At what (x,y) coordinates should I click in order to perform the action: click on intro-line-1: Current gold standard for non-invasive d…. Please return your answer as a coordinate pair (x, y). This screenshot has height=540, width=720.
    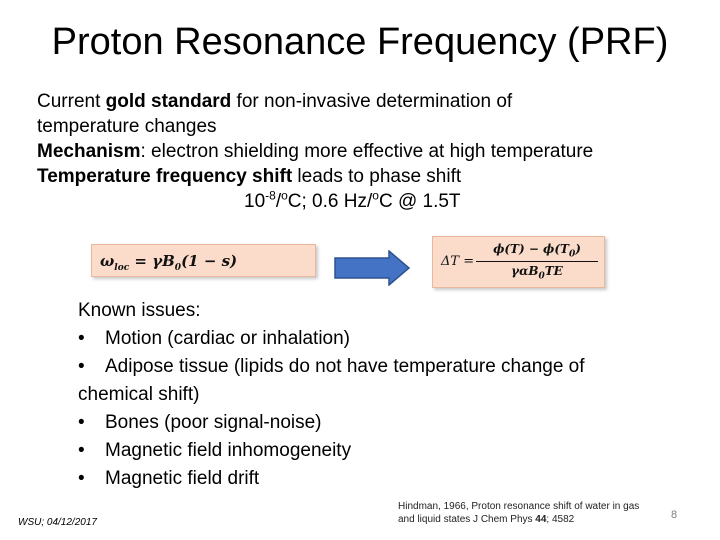
    Looking at the image, I should click on (375, 101).